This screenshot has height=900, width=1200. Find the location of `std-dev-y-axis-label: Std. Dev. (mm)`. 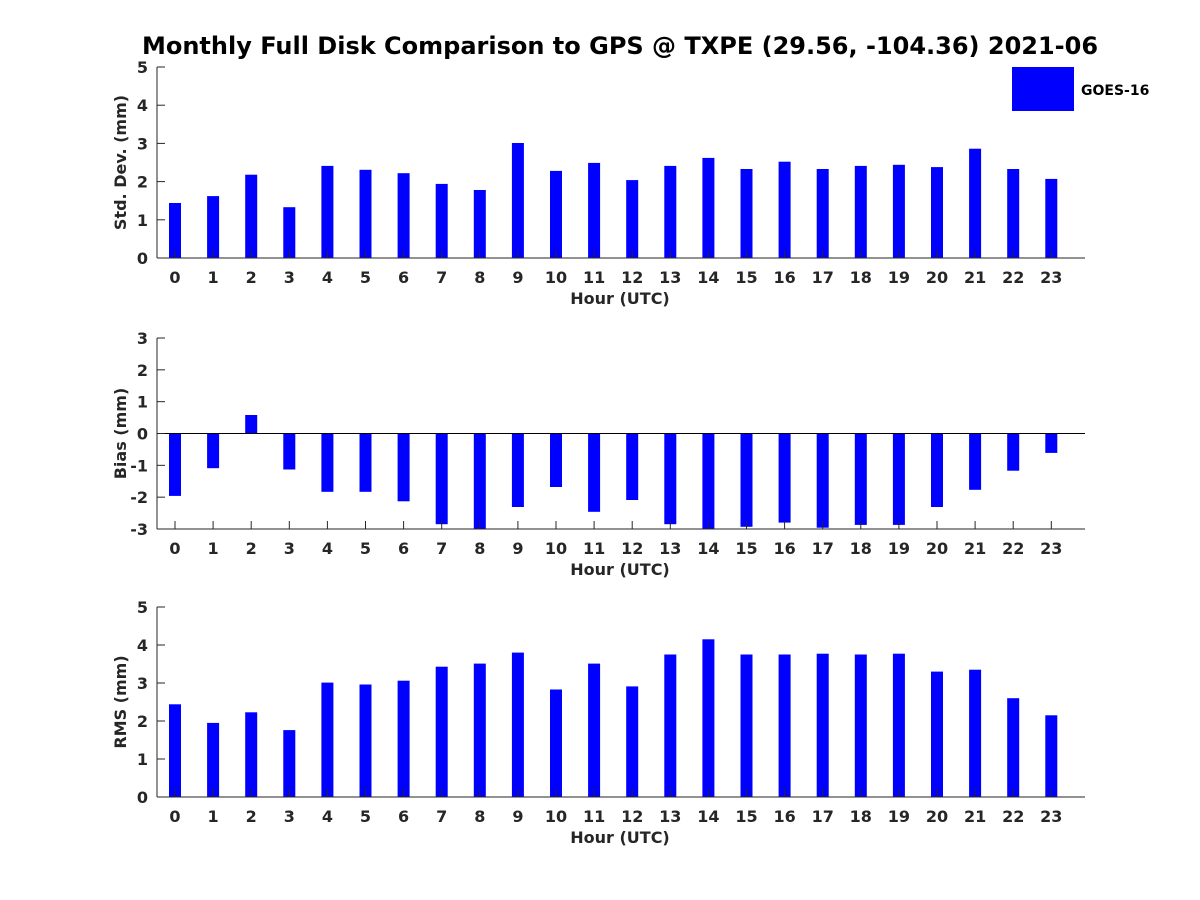

std-dev-y-axis-label: Std. Dev. (mm) is located at coordinates (120, 162).